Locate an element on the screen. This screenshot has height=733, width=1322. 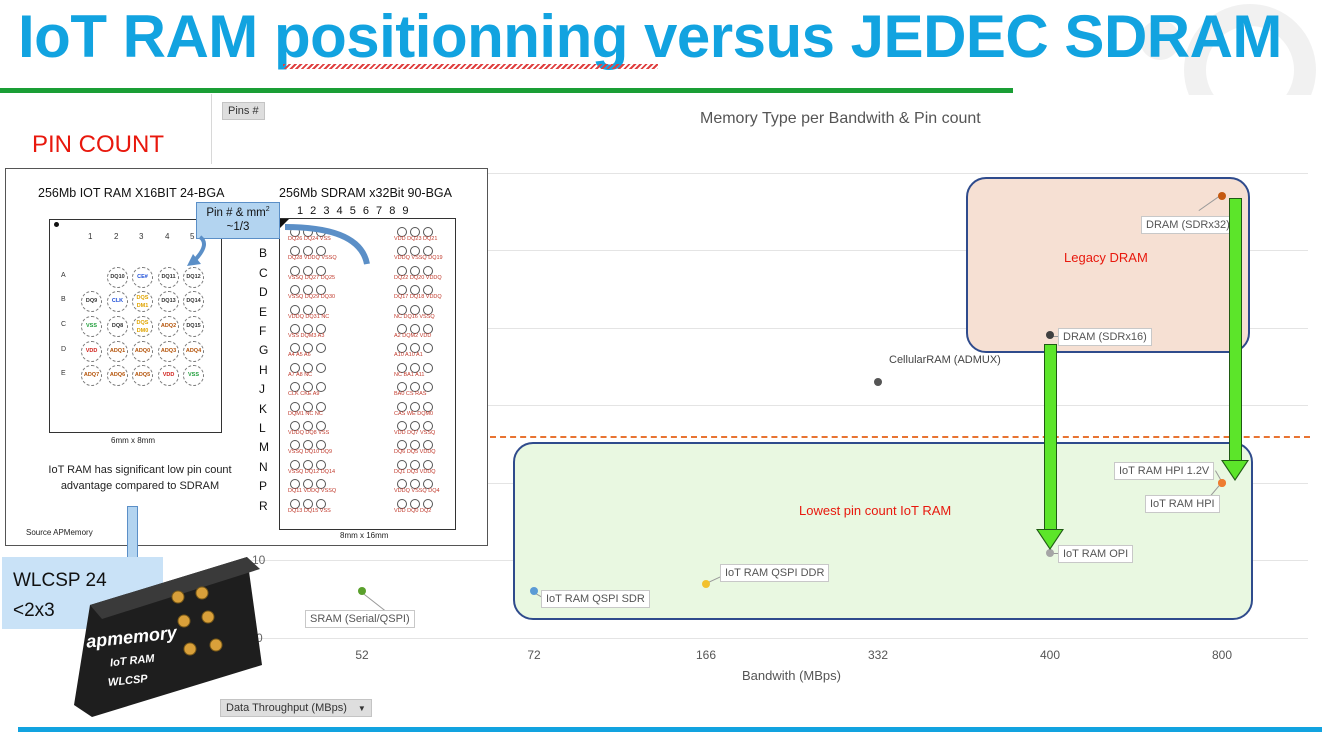
point-label-sram: SRAM (Serial/QSPI) is located at coordinates (360, 619).